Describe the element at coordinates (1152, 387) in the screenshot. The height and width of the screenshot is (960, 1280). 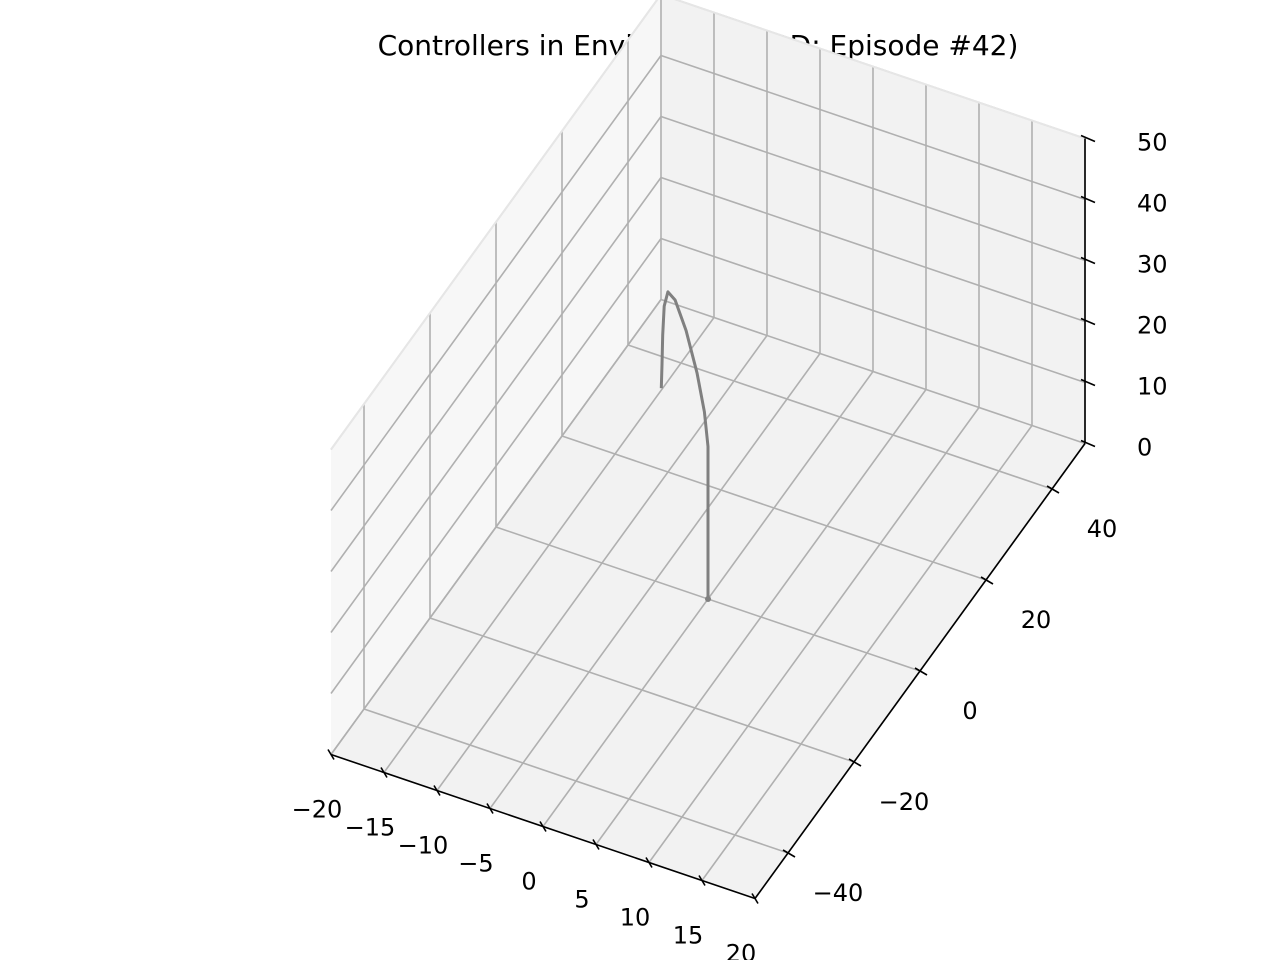
I see `z-tick-label-1: 10` at that location.